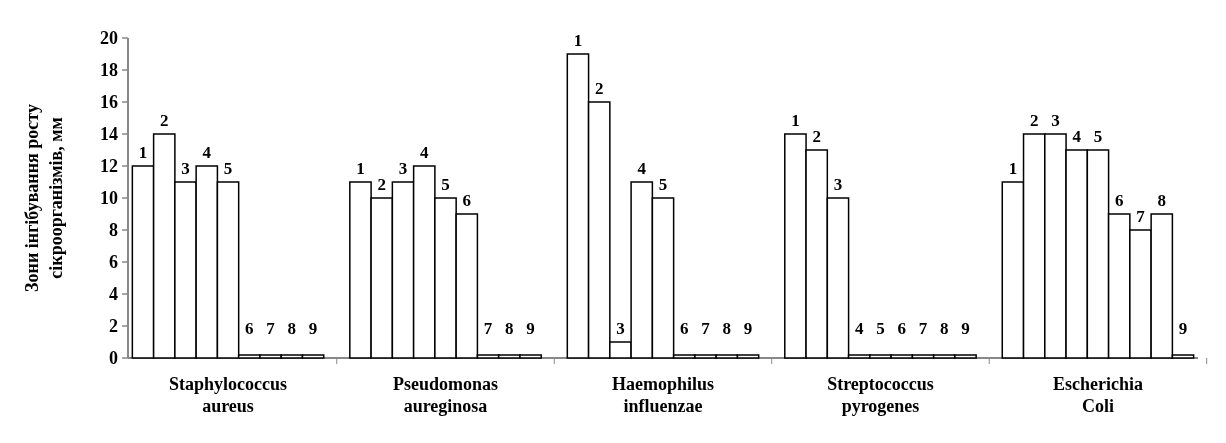 The width and height of the screenshot is (1226, 443). I want to click on series-label: 2, so click(164, 120).